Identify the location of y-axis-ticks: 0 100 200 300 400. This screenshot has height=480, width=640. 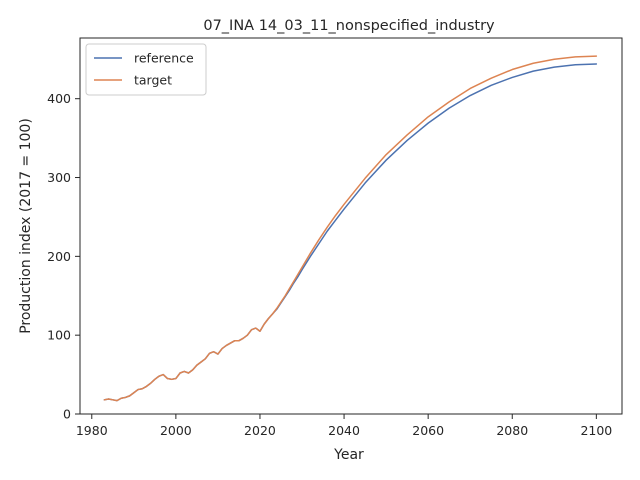
(63, 256).